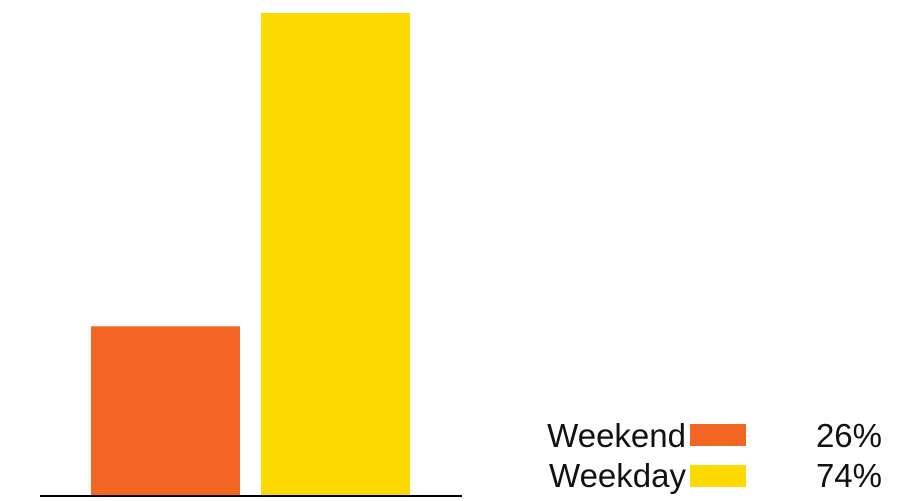 Image resolution: width=903 pixels, height=501 pixels. What do you see at coordinates (718, 476) in the screenshot?
I see `legend-swatch-weekday` at bounding box center [718, 476].